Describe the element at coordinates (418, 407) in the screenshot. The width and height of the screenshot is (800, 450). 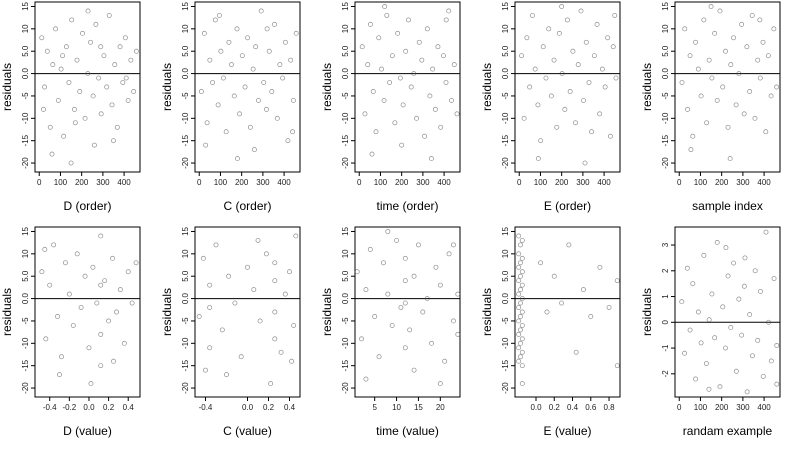
I see `x-tick-label: 15` at that location.